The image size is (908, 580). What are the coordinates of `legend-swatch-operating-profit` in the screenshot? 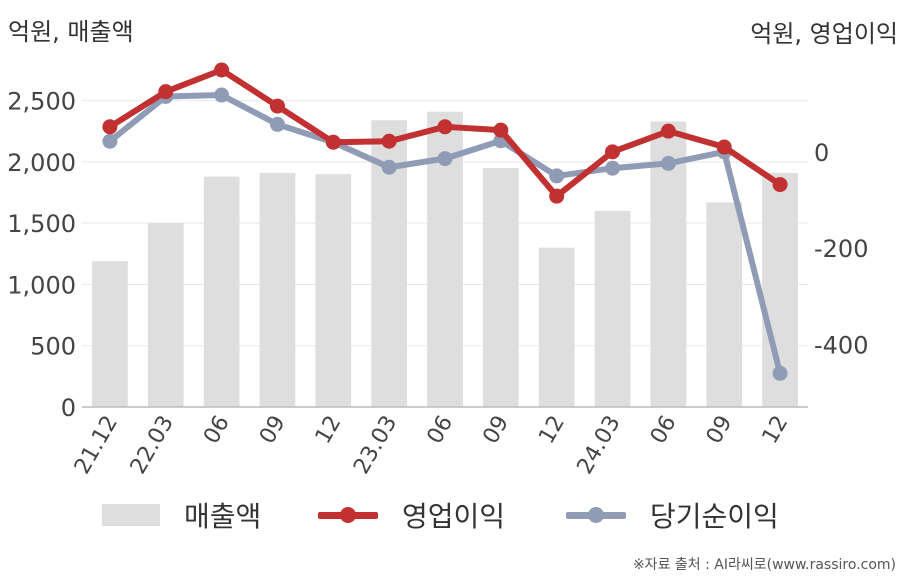 It's located at (348, 515).